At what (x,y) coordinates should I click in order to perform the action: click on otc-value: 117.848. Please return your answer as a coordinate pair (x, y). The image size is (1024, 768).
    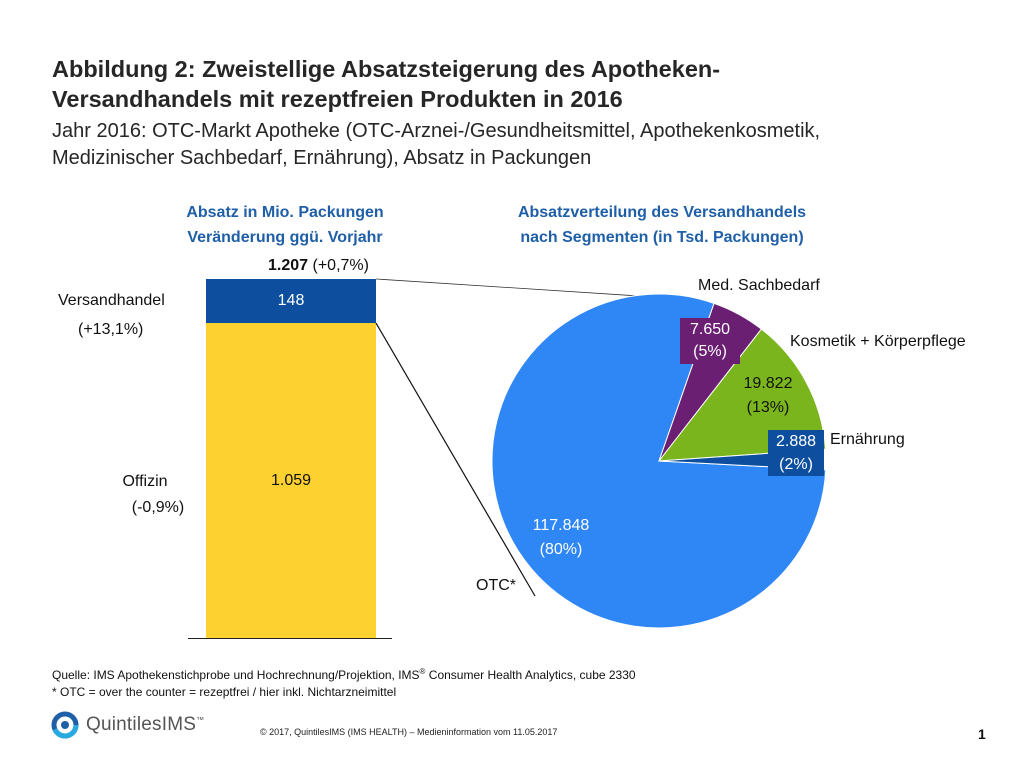
    Looking at the image, I should click on (561, 525).